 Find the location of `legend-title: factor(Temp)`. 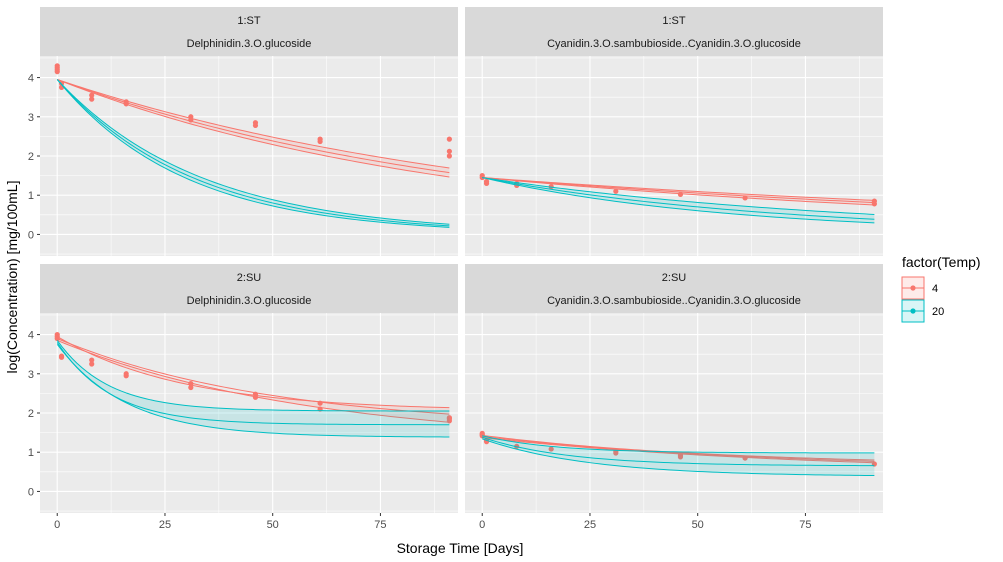

legend-title: factor(Temp) is located at coordinates (941, 262).